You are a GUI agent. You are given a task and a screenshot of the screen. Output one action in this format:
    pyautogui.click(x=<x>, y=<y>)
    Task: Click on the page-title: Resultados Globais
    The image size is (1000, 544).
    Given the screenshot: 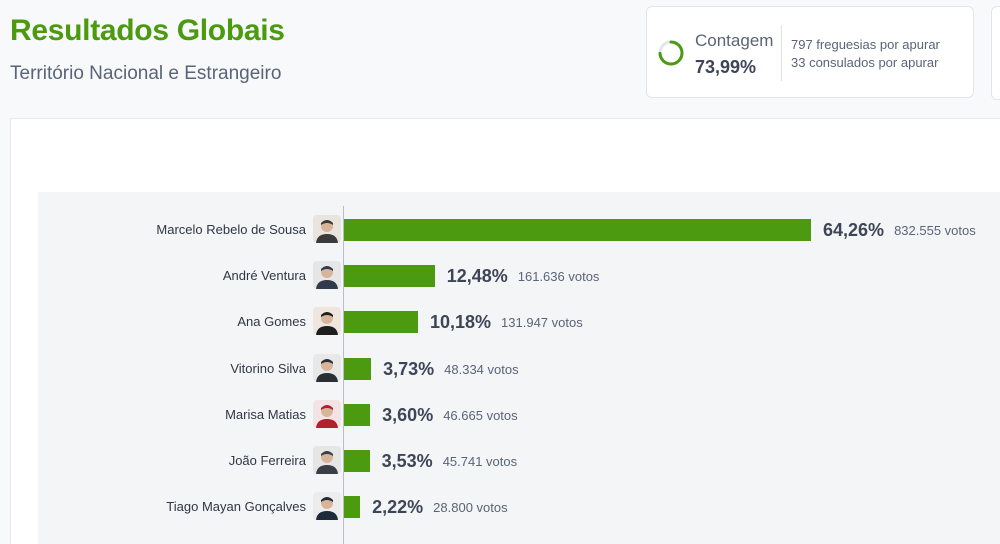 What is the action you would take?
    pyautogui.click(x=147, y=30)
    